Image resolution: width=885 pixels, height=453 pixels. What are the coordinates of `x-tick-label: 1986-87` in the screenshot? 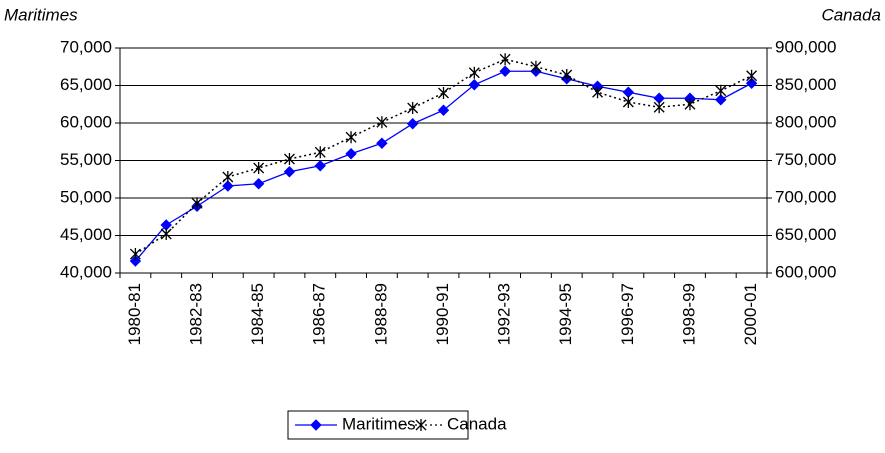 It's located at (319, 314).